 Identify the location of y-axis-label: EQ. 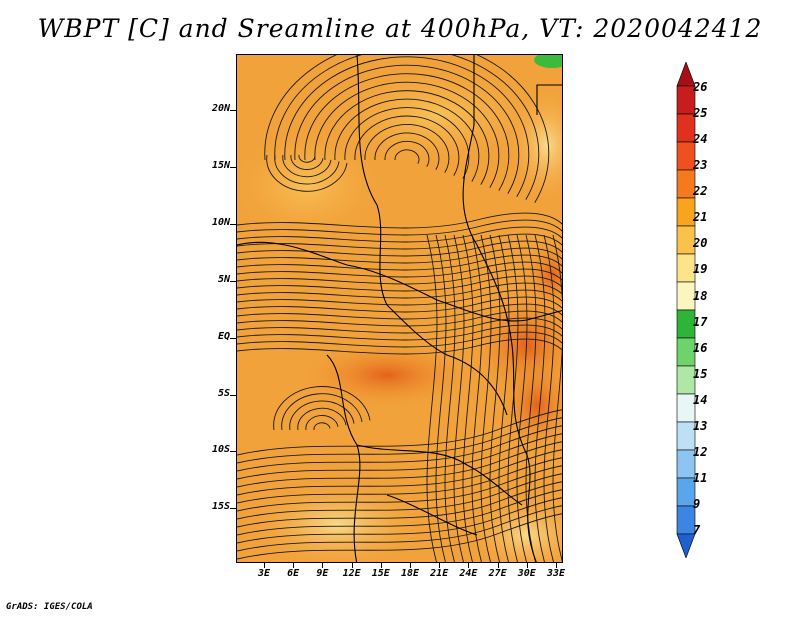
(223, 336).